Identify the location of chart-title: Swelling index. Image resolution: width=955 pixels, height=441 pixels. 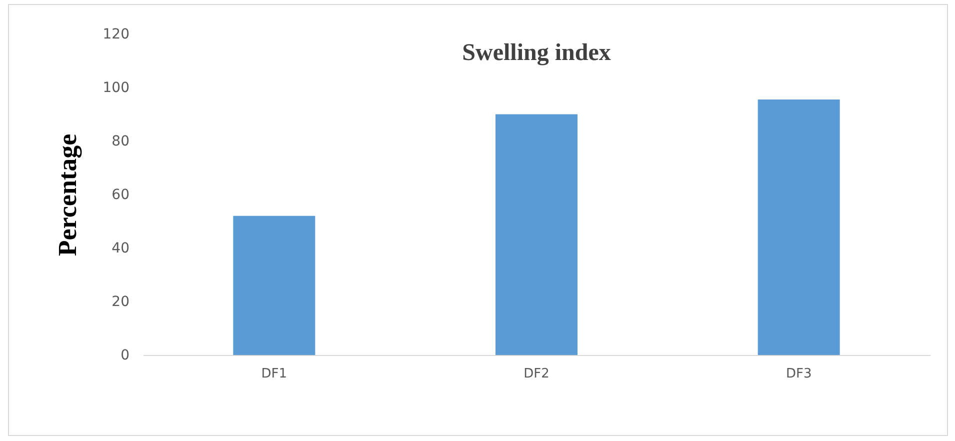
(536, 53).